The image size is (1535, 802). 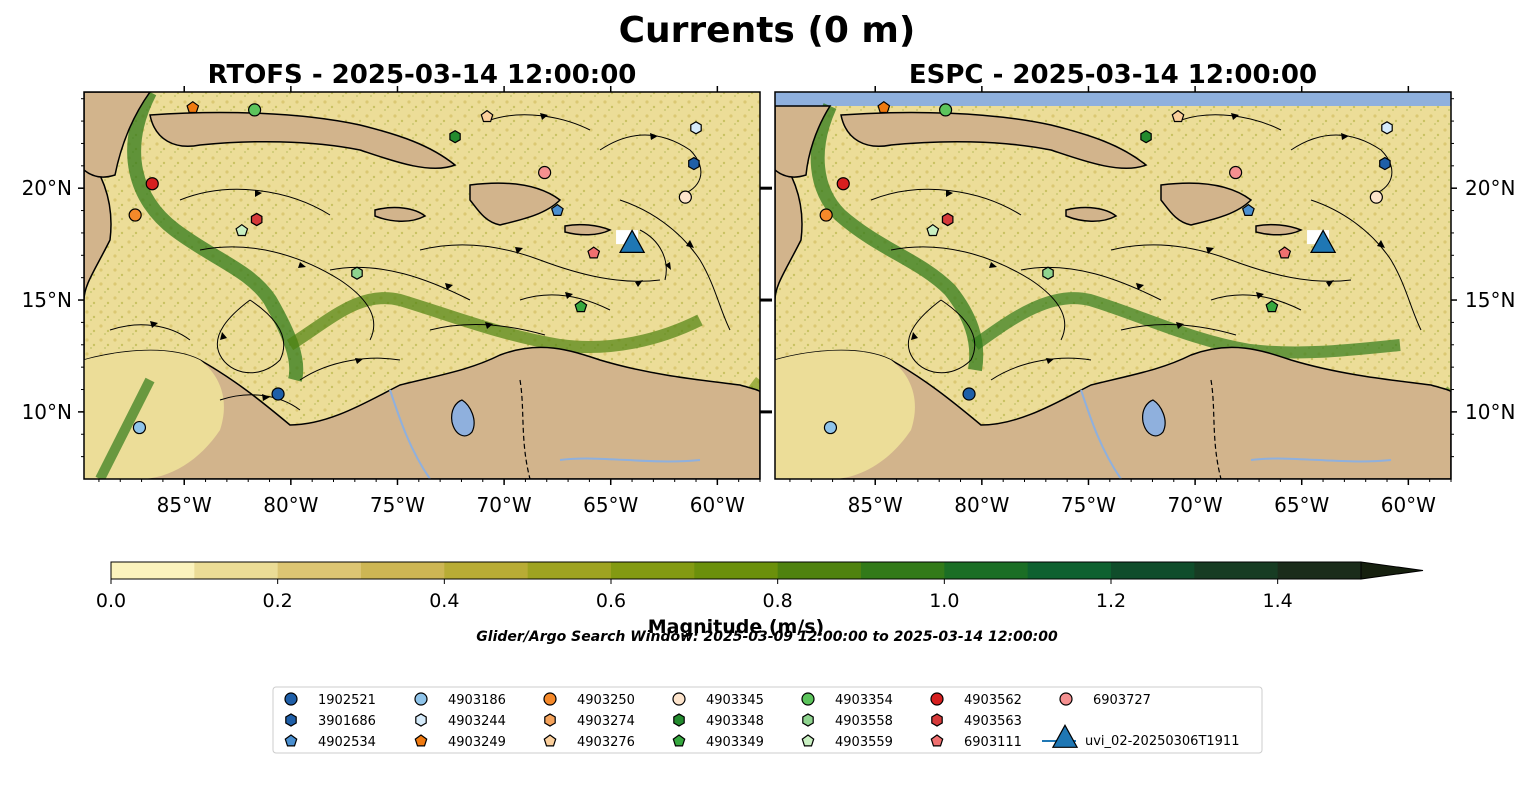 I want to click on pacific-water, so click(x=845, y=414).